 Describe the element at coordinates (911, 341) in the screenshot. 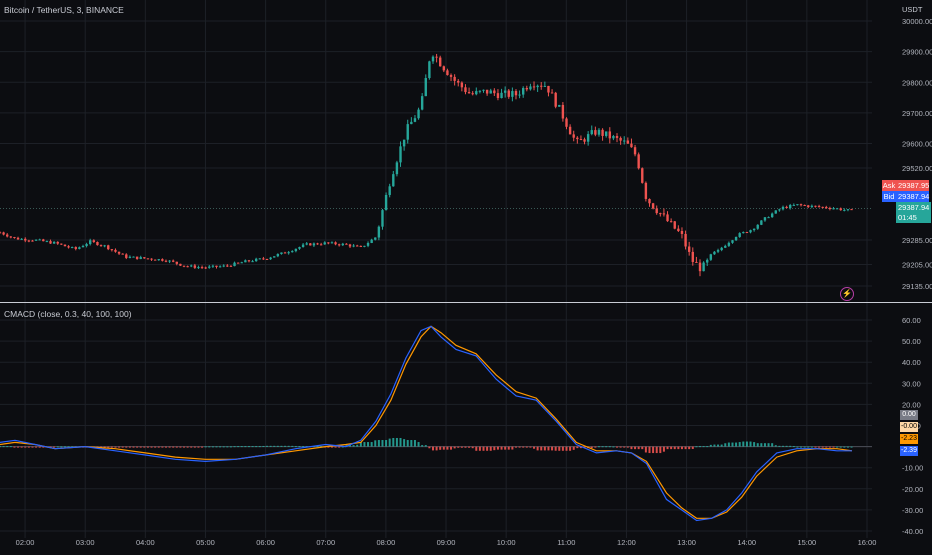

I see `ind-tick-label-1: 50.00` at that location.